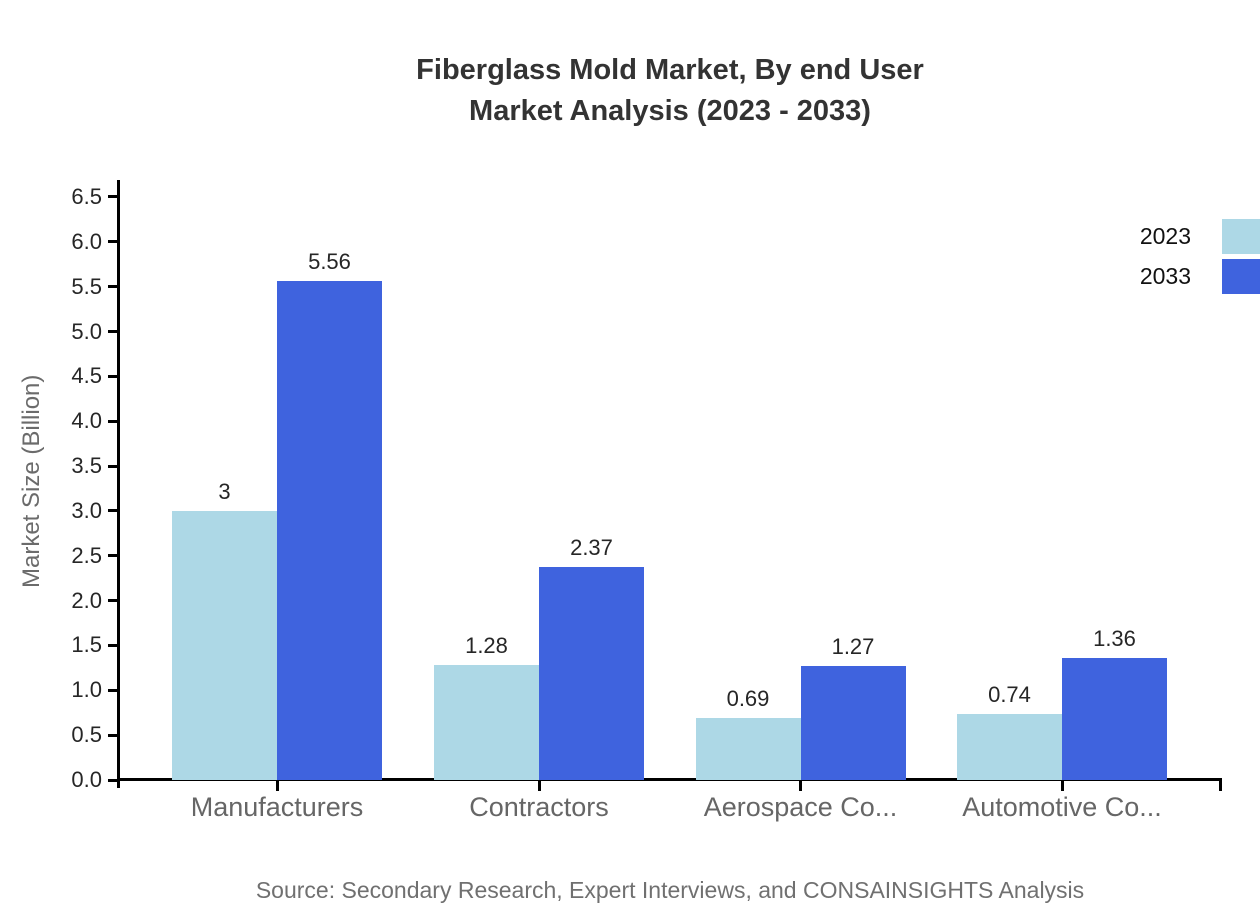 This screenshot has width=1260, height=920. Describe the element at coordinates (277, 807) in the screenshot. I see `category-label-manufacturers: Manufacturers` at that location.